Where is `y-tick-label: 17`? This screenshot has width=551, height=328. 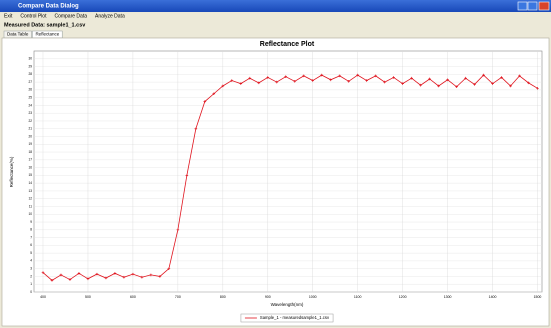
y-tick-label: 17 is located at coordinates (30, 160).